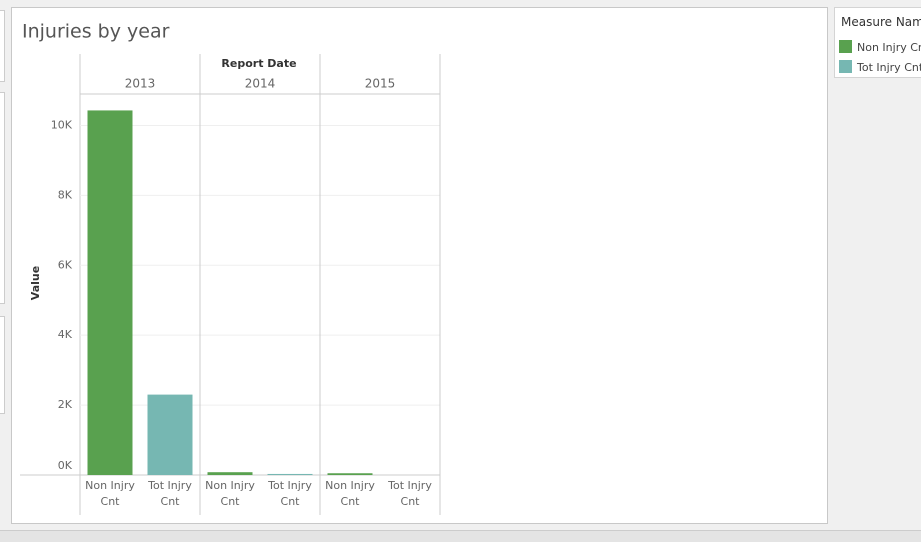 This screenshot has width=921, height=542. I want to click on legend: Measure Names Non Injry Cnt Tot Injry Cnt, so click(877, 42).